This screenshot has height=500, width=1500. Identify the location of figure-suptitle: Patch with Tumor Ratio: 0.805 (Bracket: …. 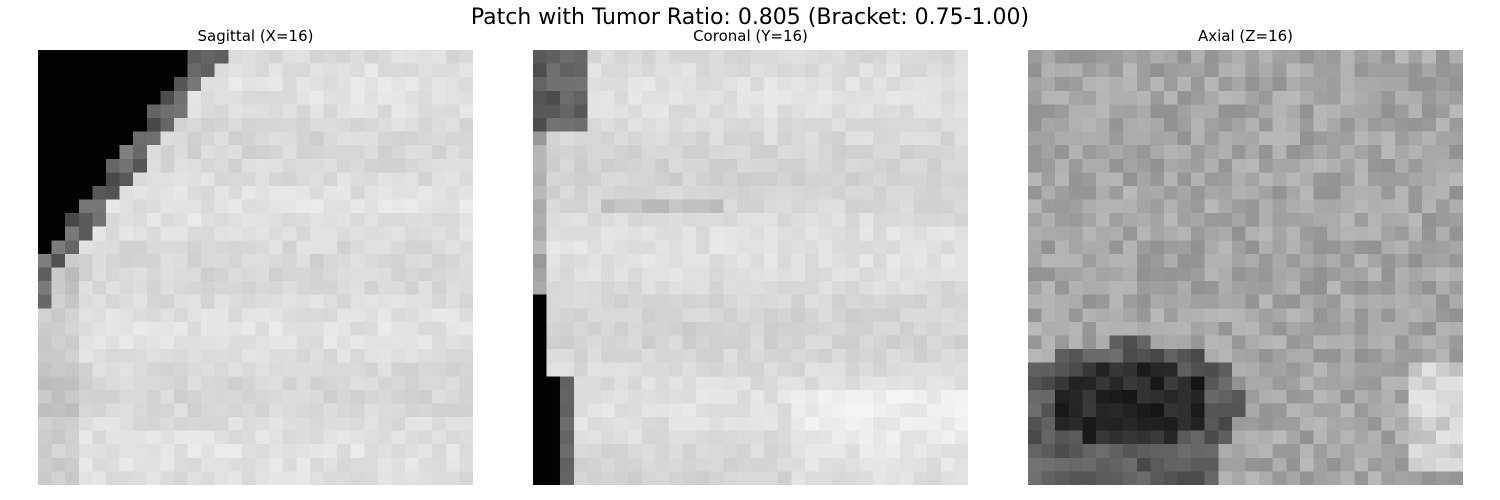
(750, 17).